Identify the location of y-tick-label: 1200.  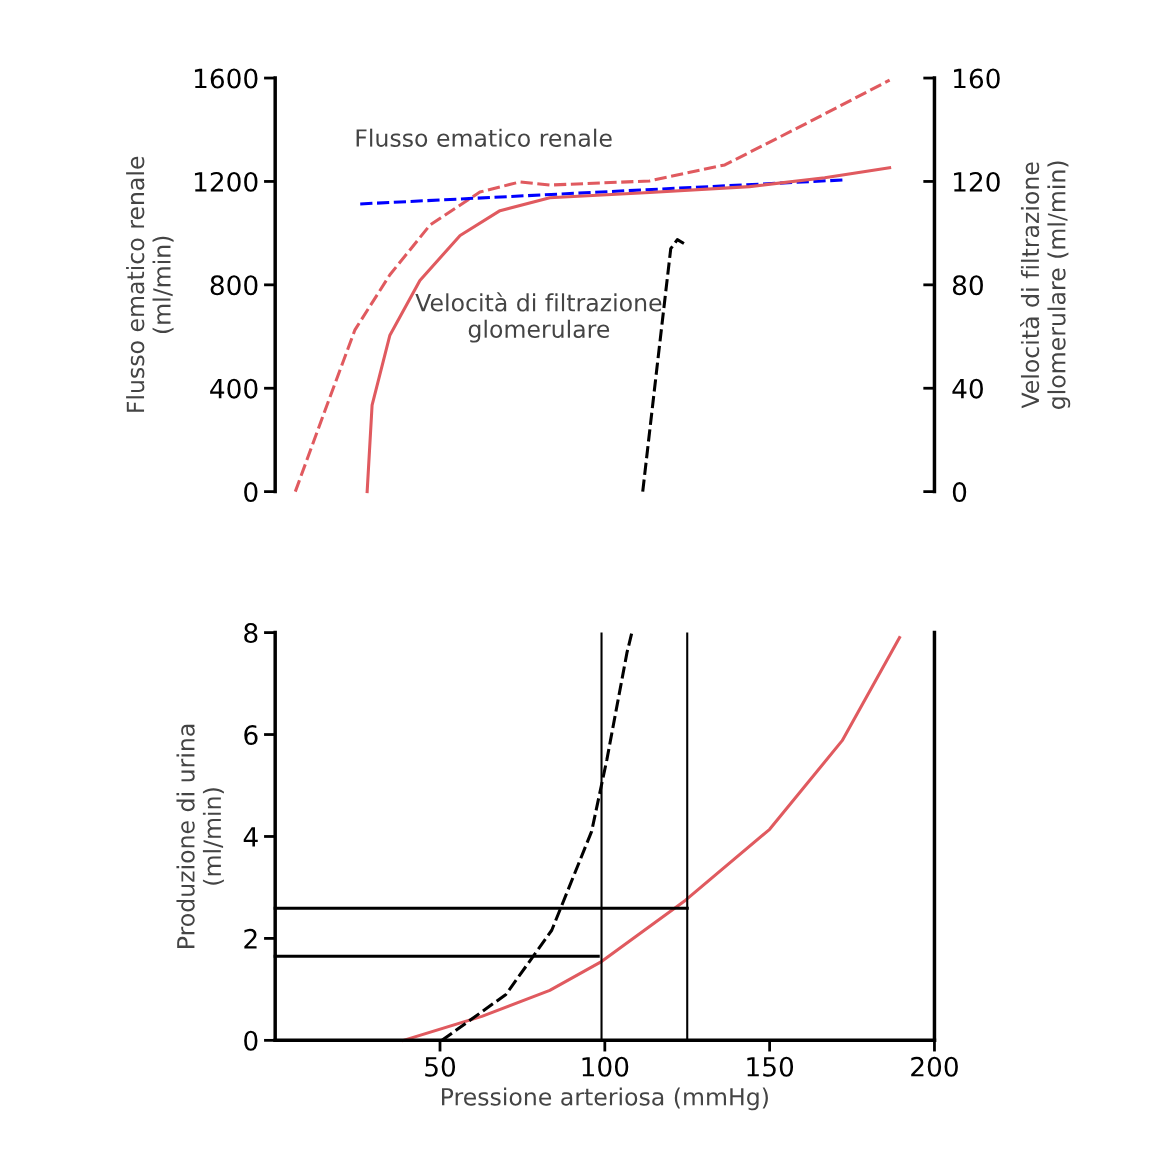
(226, 181).